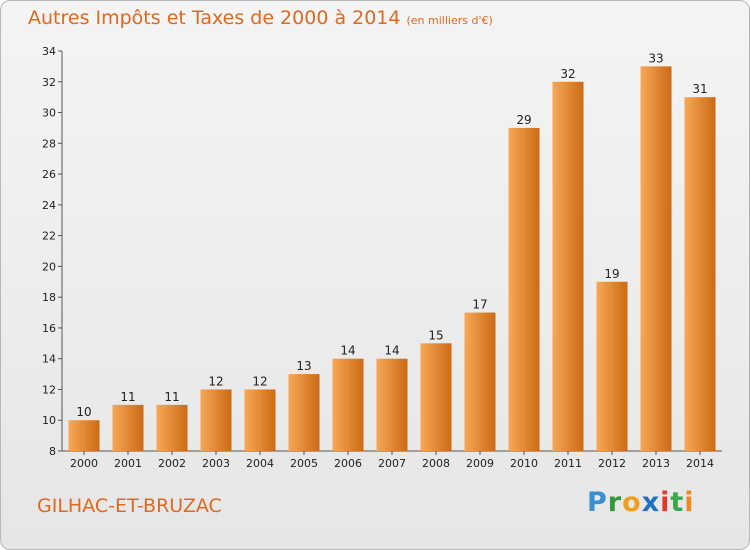 The height and width of the screenshot is (550, 750). I want to click on proxiti-logo: Proxiti, so click(641, 502).